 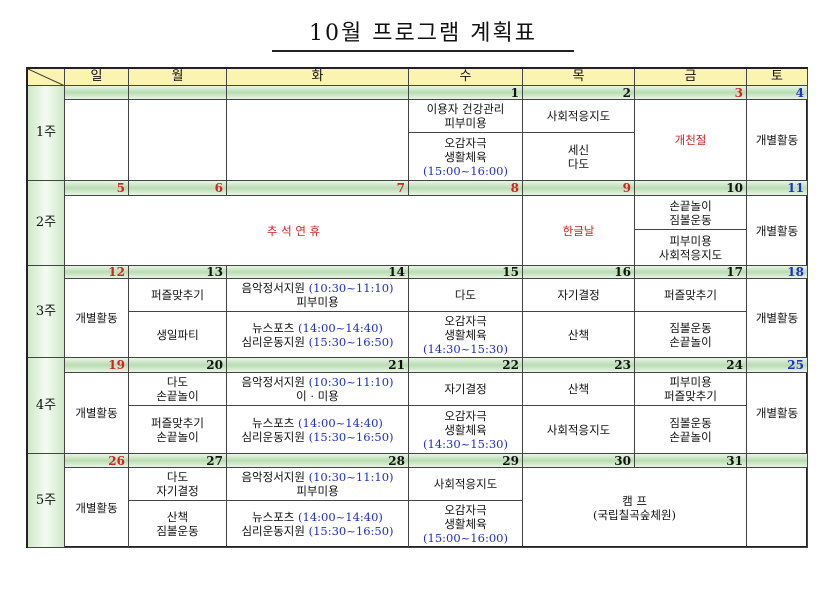 I want to click on cell-line: 추 석 연 휴, so click(x=293, y=231).